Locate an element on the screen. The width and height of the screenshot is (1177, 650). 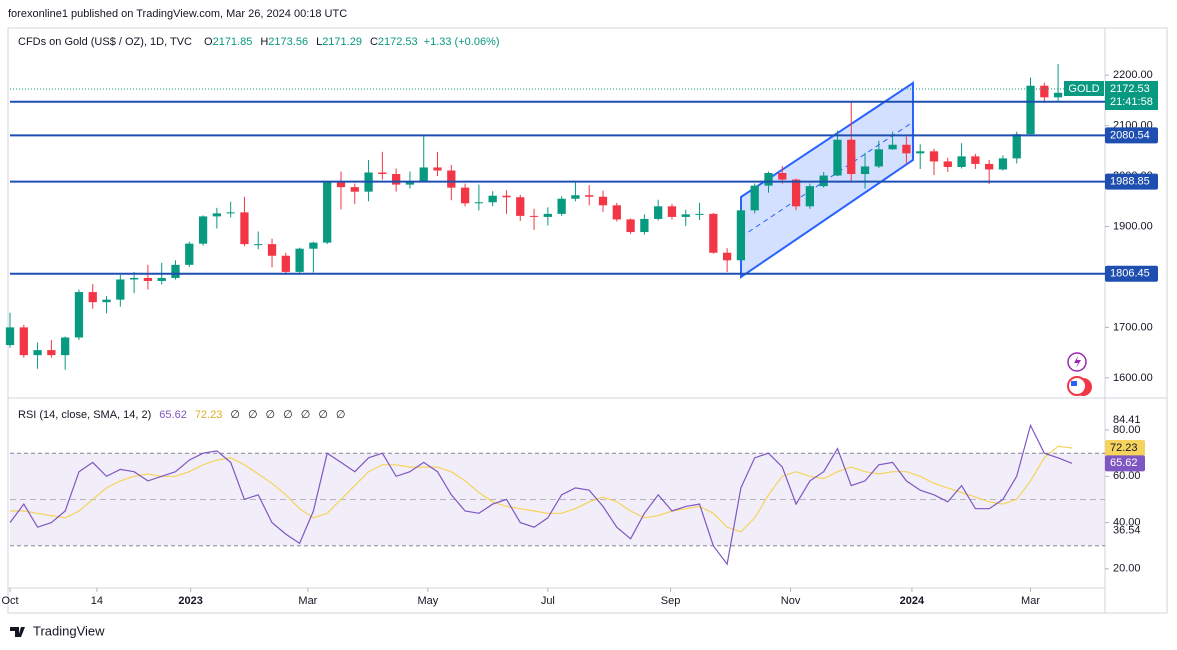
symbol-label: GOLD is located at coordinates (1083, 89).